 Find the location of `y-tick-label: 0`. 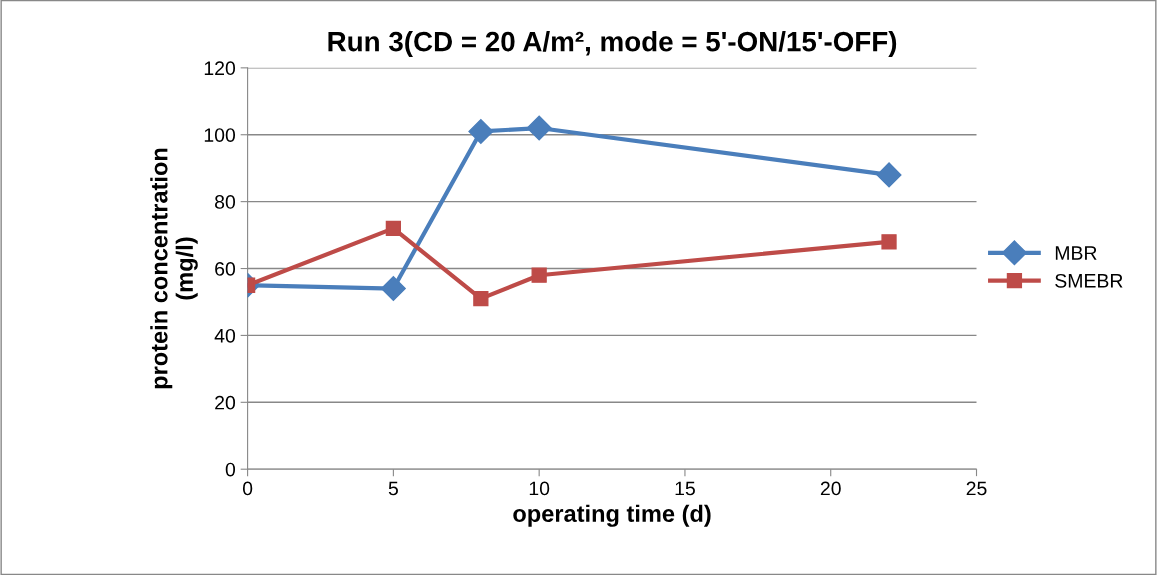

y-tick-label: 0 is located at coordinates (230, 469).